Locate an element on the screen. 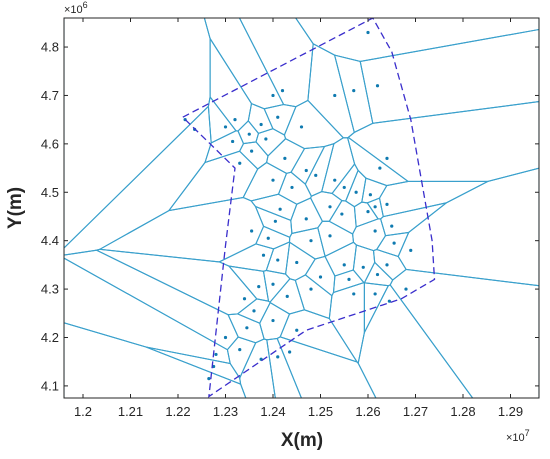  x-tick-label: 1.29 is located at coordinates (510, 411).